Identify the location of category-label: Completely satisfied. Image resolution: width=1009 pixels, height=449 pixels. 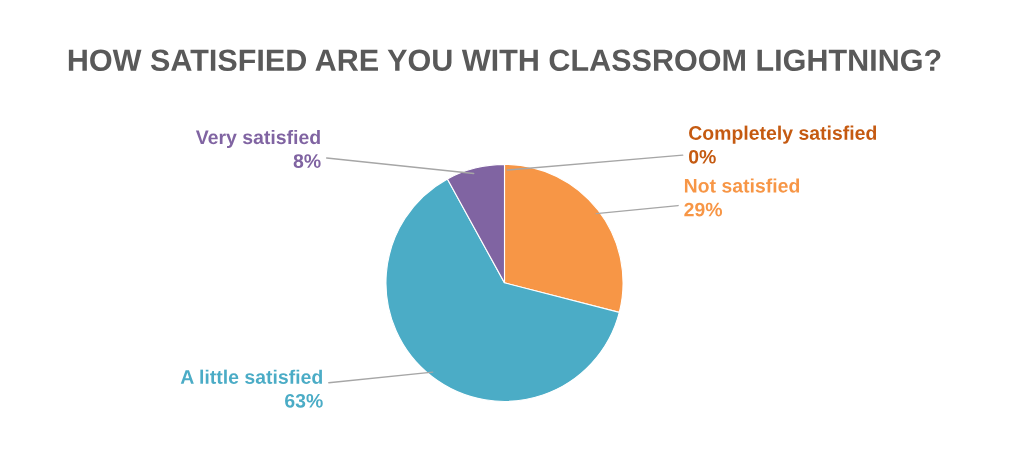
(783, 134).